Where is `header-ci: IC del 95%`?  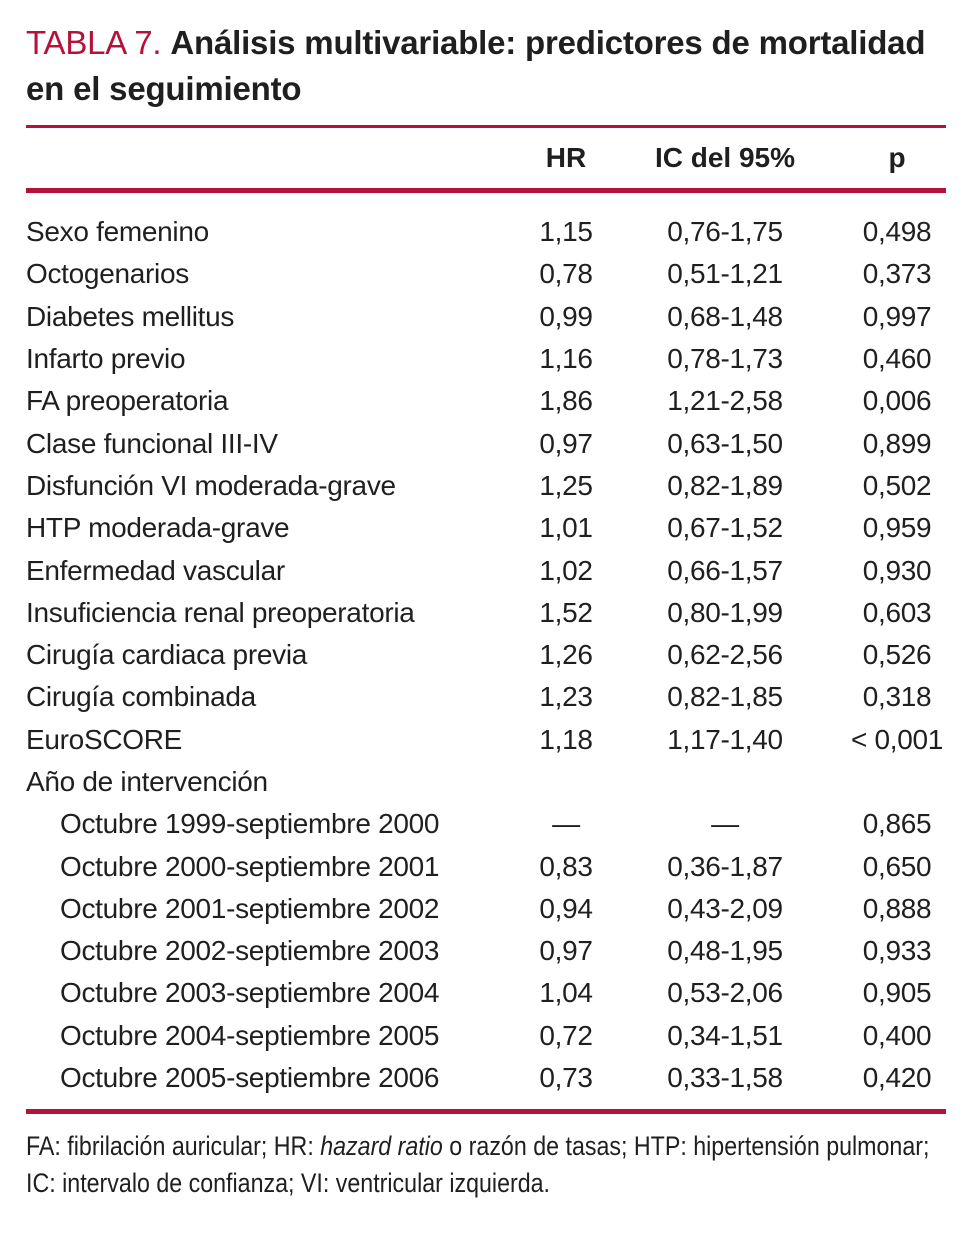
header-ci: IC del 95% is located at coordinates (725, 157).